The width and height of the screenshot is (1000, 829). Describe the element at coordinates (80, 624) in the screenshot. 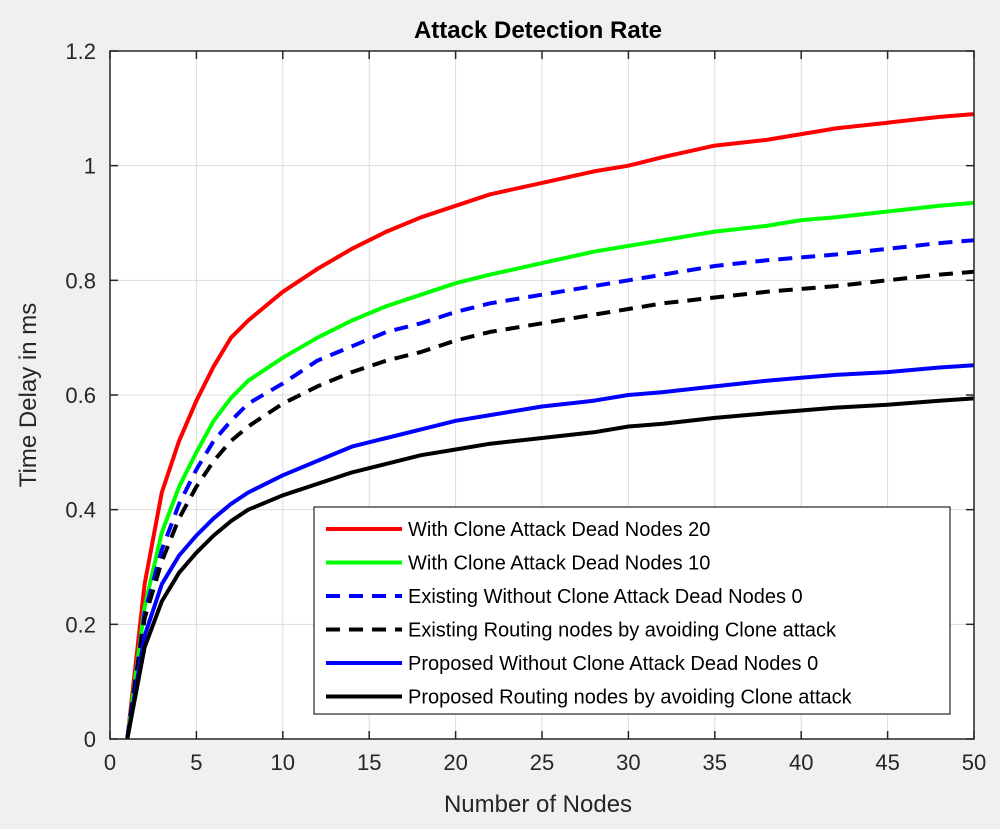

I see `y-tick-label: 0.2` at that location.